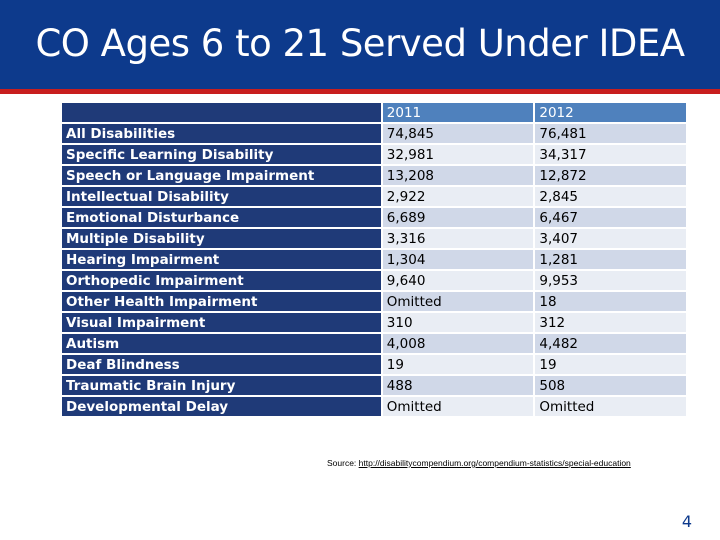 This screenshot has width=720, height=540. I want to click on slide-title: CO Ages 6 to 21 Served Under IDEA, so click(360, 43).